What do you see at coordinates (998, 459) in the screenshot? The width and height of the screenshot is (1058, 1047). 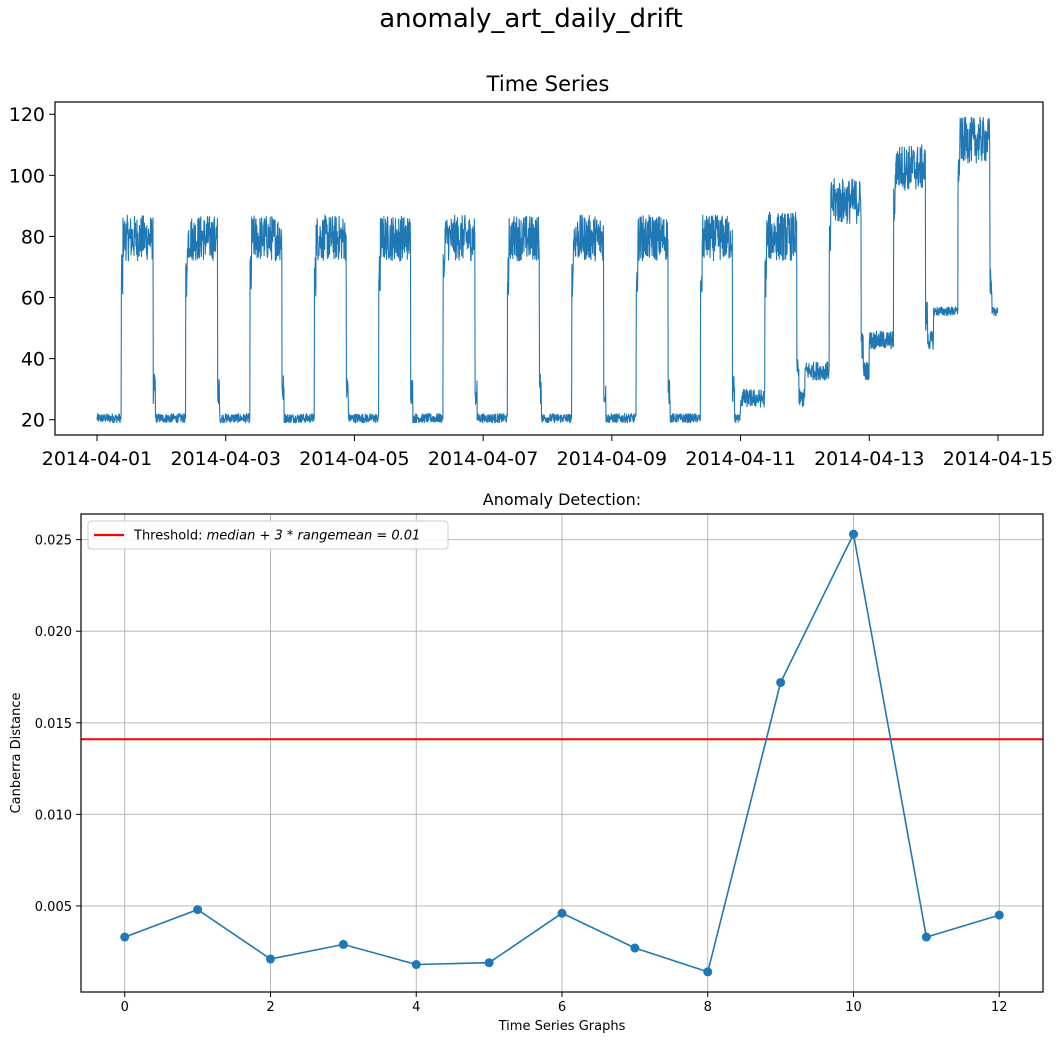 I see `time-series-x-tick-label: 2014-04-15` at bounding box center [998, 459].